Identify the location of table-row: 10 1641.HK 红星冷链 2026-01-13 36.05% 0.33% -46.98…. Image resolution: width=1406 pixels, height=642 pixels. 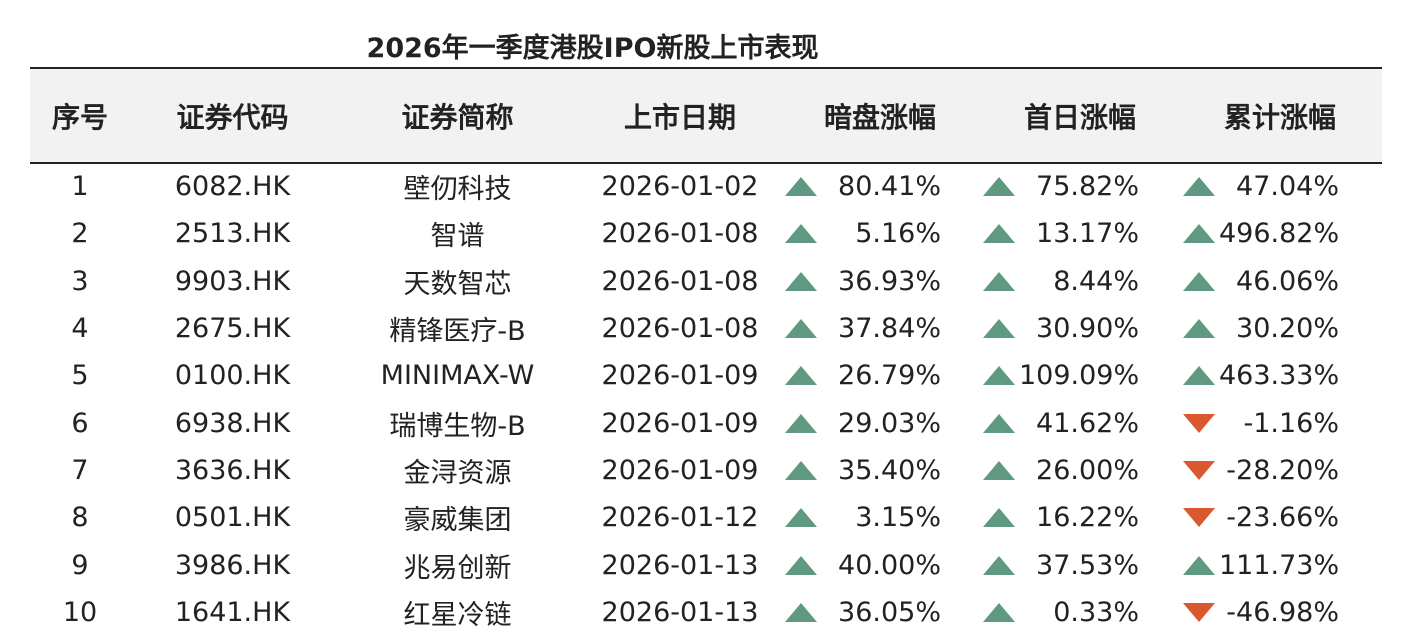
(706, 612).